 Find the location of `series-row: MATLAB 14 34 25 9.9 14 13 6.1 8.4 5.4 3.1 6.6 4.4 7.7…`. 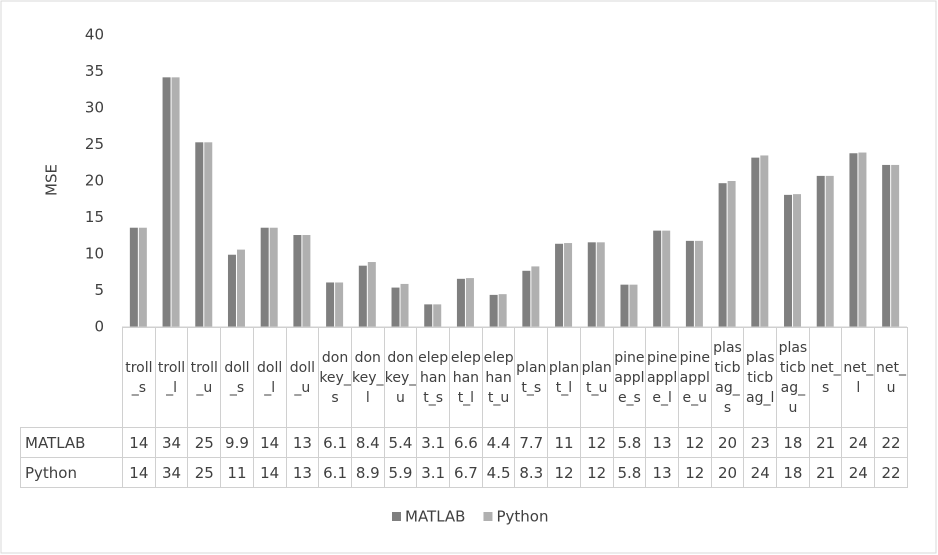

series-row: MATLAB 14 34 25 9.9 14 13 6.1 8.4 5.4 3.1 6.6 4.4 7.7… is located at coordinates (464, 442).